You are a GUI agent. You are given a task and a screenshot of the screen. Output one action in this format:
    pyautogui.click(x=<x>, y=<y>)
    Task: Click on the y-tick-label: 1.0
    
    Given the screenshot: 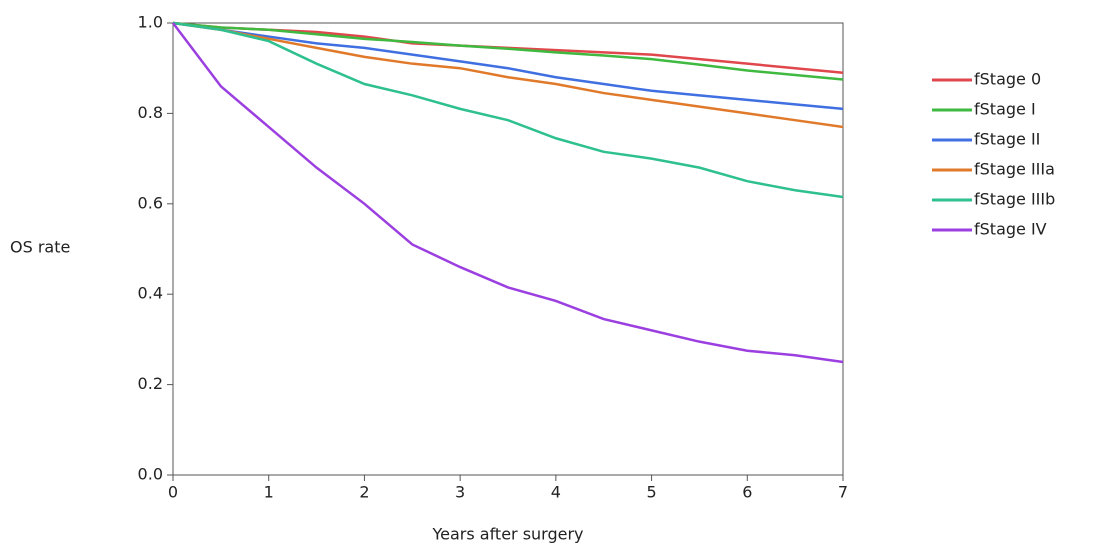 What is the action you would take?
    pyautogui.click(x=150, y=22)
    